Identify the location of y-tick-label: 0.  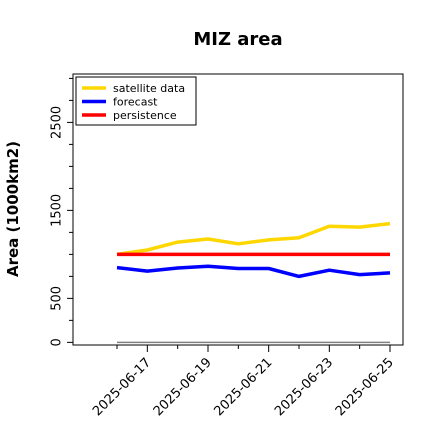
(57, 342).